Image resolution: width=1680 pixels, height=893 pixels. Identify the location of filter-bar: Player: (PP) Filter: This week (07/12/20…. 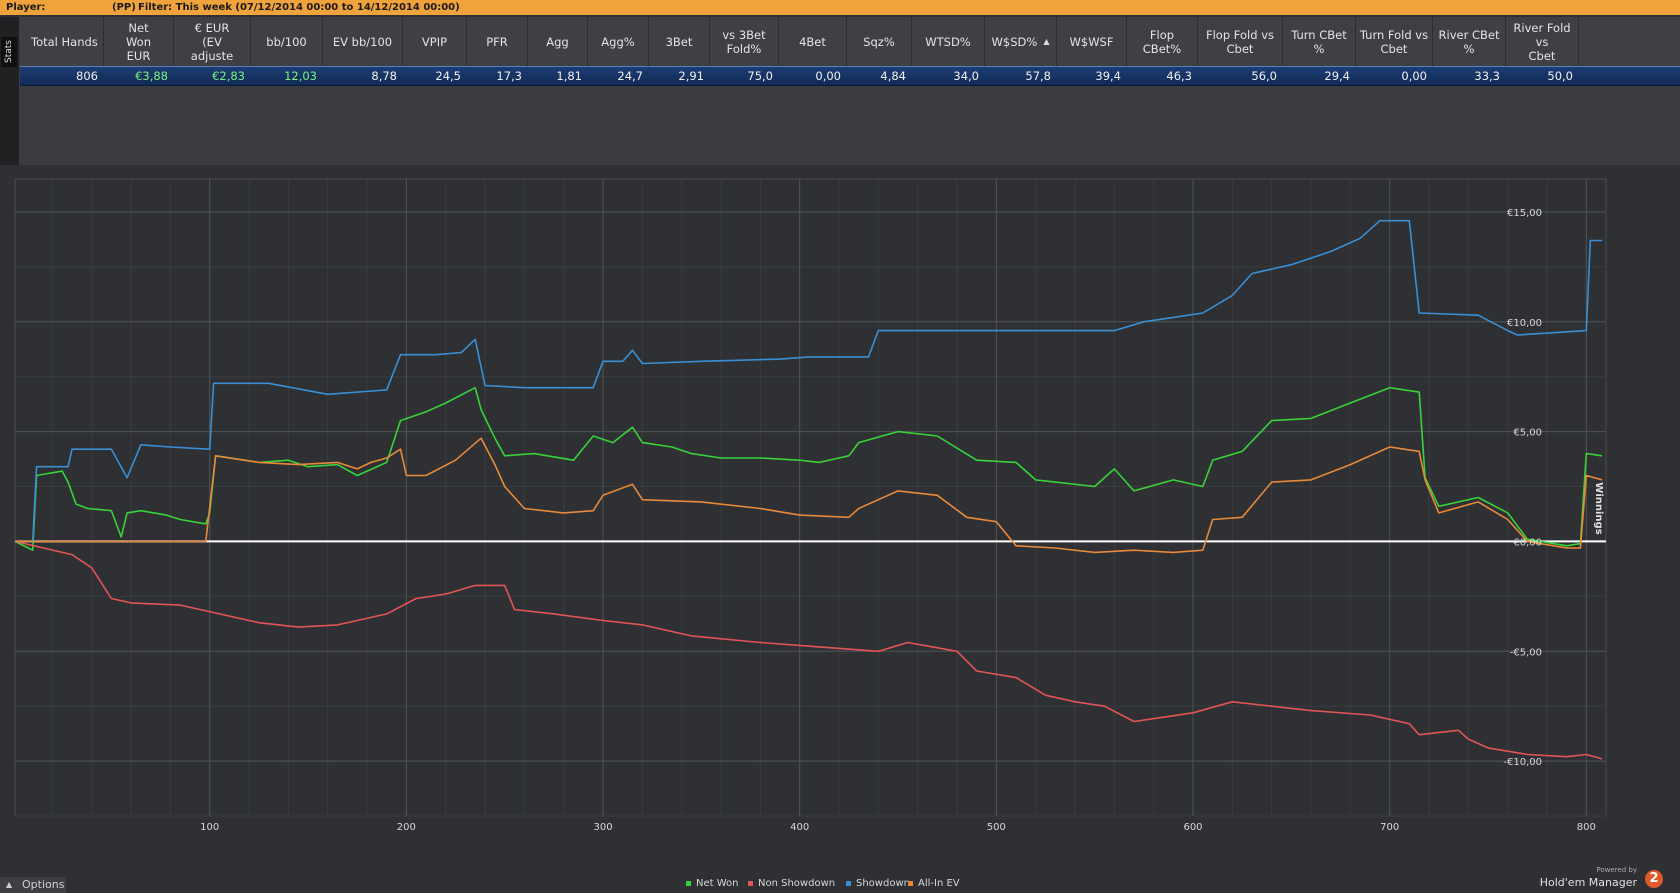
(840, 7).